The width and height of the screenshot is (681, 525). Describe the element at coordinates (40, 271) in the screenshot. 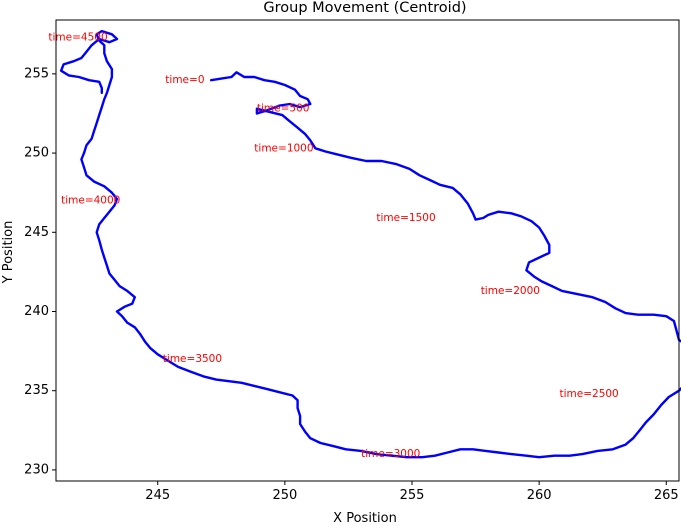

I see `y-axis: 230 235 240 245 250 255` at that location.